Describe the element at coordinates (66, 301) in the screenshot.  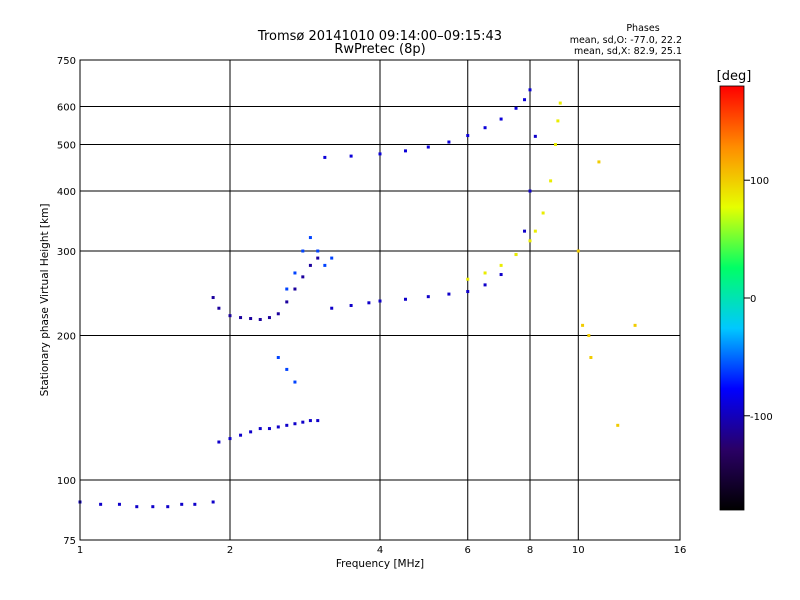
I see `y-axis-ticks: 75 100 200 300 400 500 600 750` at that location.